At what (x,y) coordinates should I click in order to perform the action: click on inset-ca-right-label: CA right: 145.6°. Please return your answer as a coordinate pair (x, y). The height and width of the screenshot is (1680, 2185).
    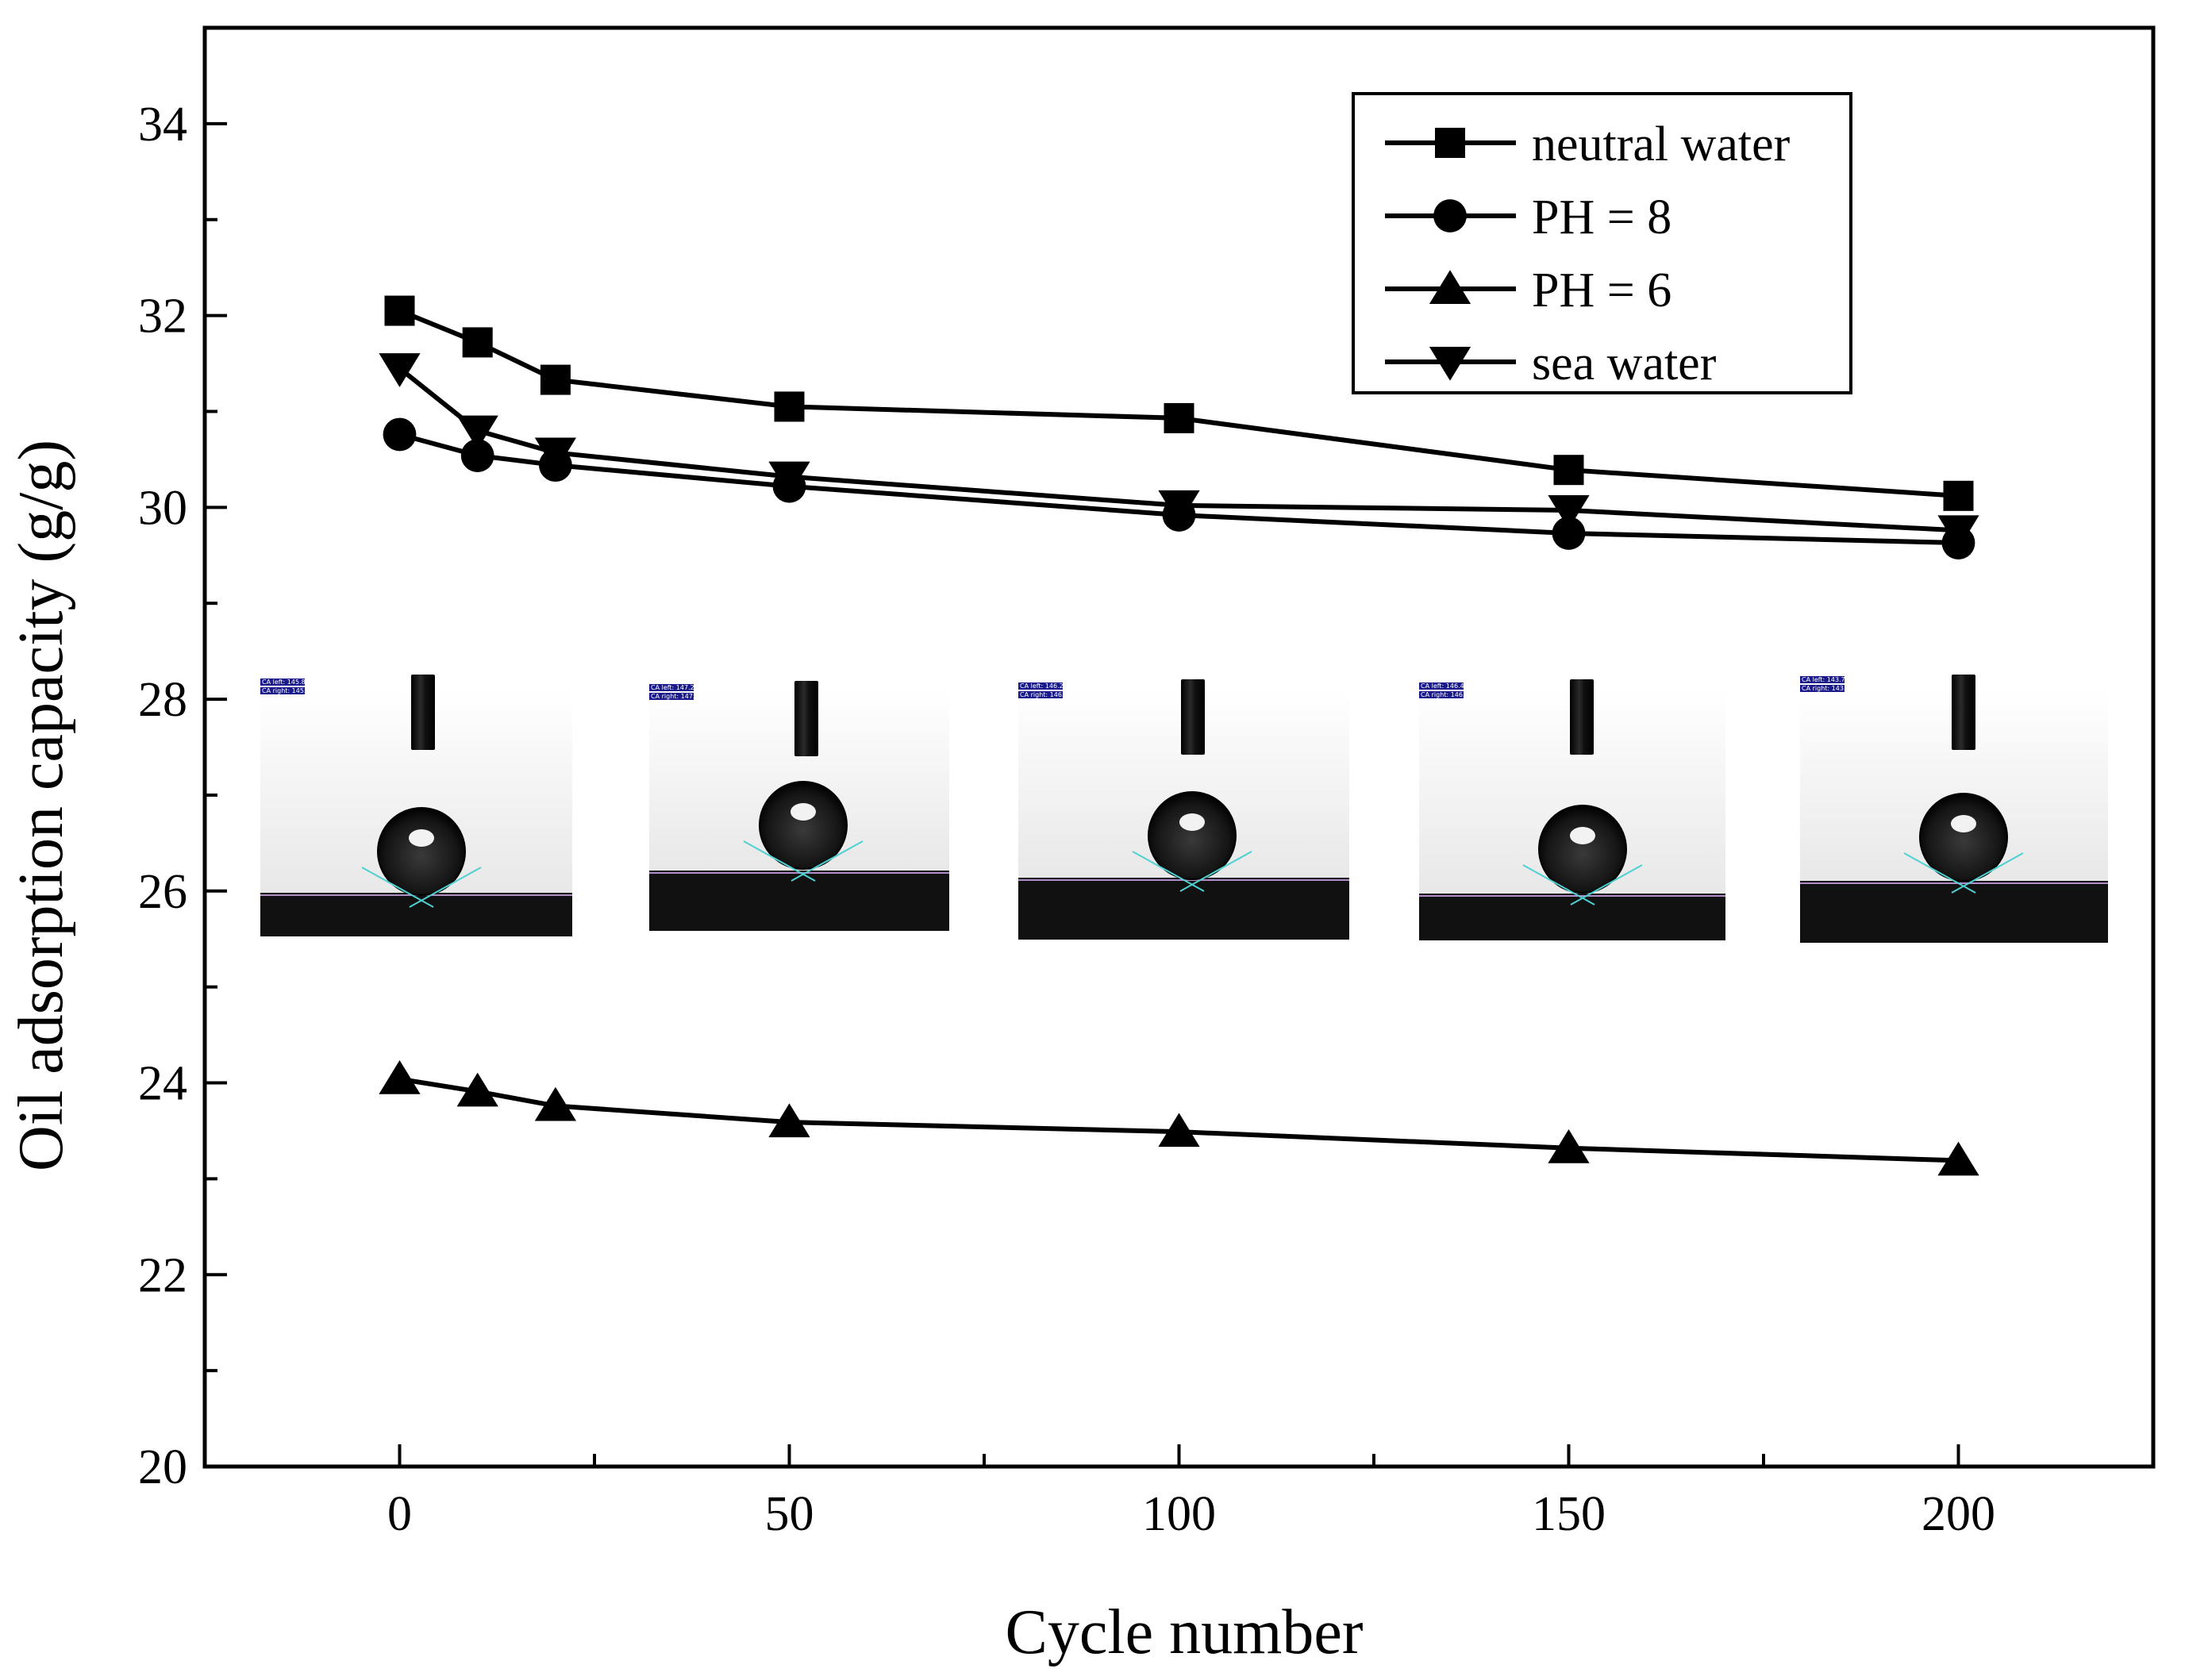
    Looking at the image, I should click on (288, 690).